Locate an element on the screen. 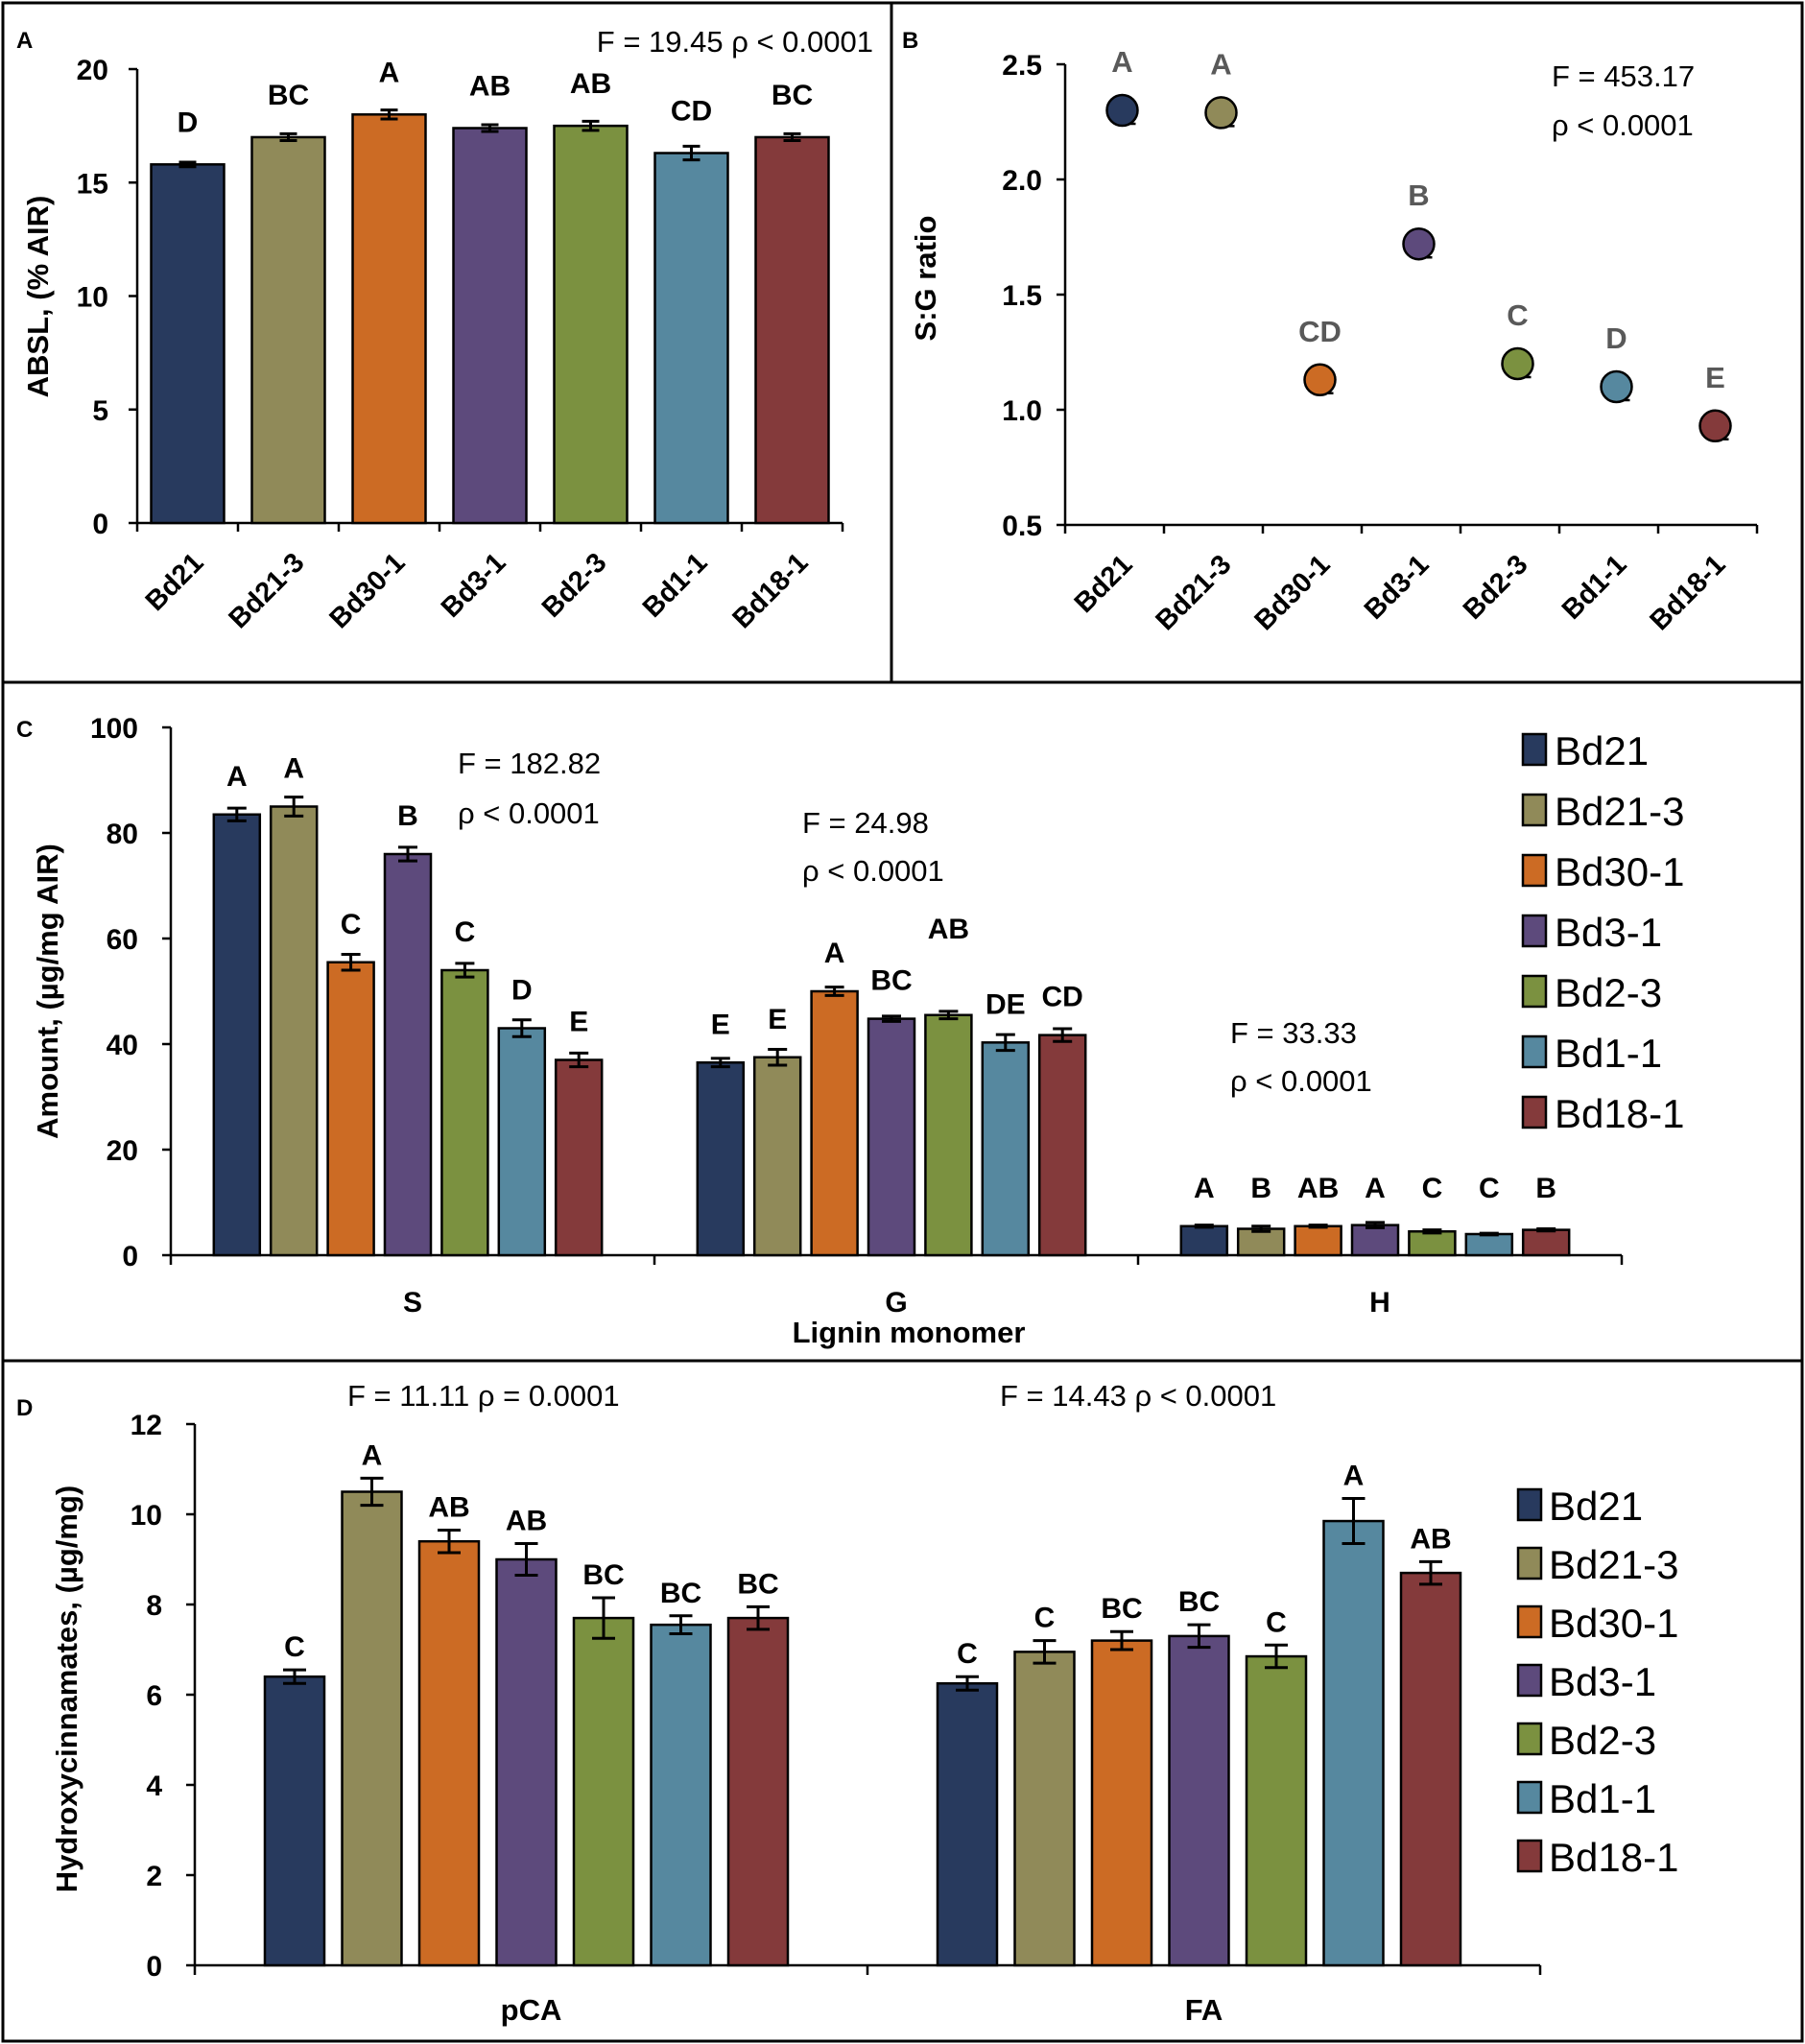  significance-letter-H-Bd30-1: AB is located at coordinates (1318, 1188).